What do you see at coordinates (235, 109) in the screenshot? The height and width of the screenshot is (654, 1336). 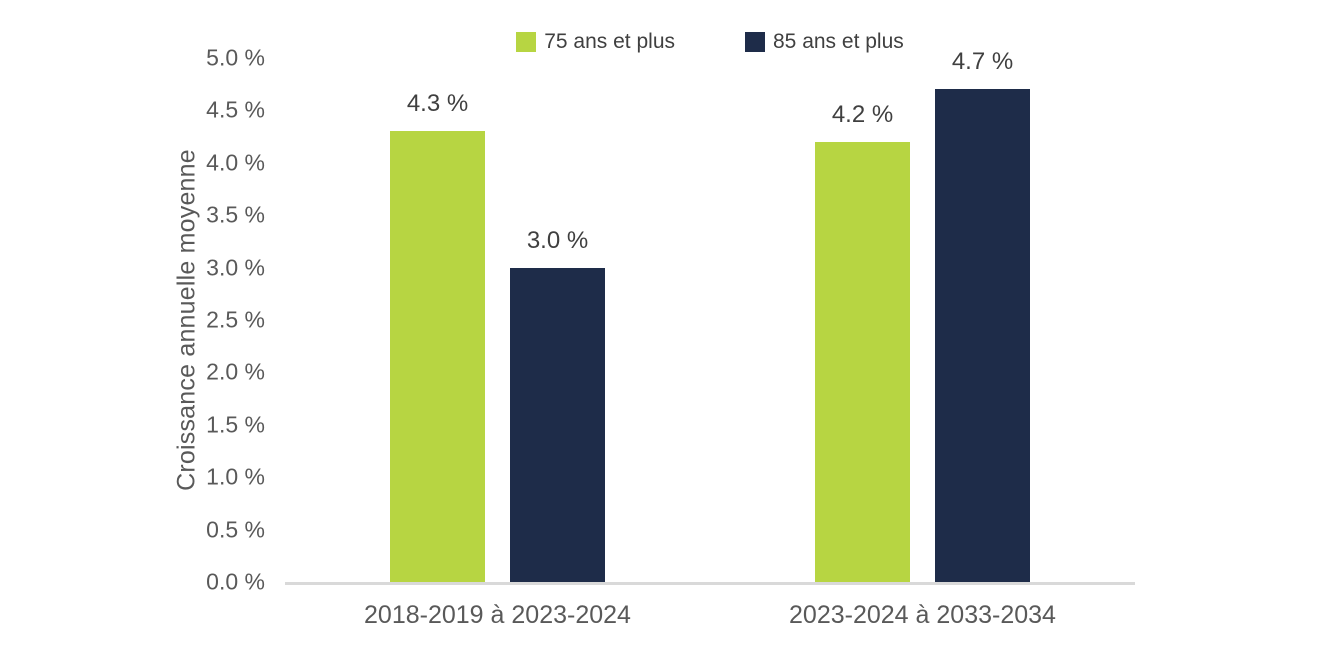 I see `y-axis-tick: 4.5 %` at bounding box center [235, 109].